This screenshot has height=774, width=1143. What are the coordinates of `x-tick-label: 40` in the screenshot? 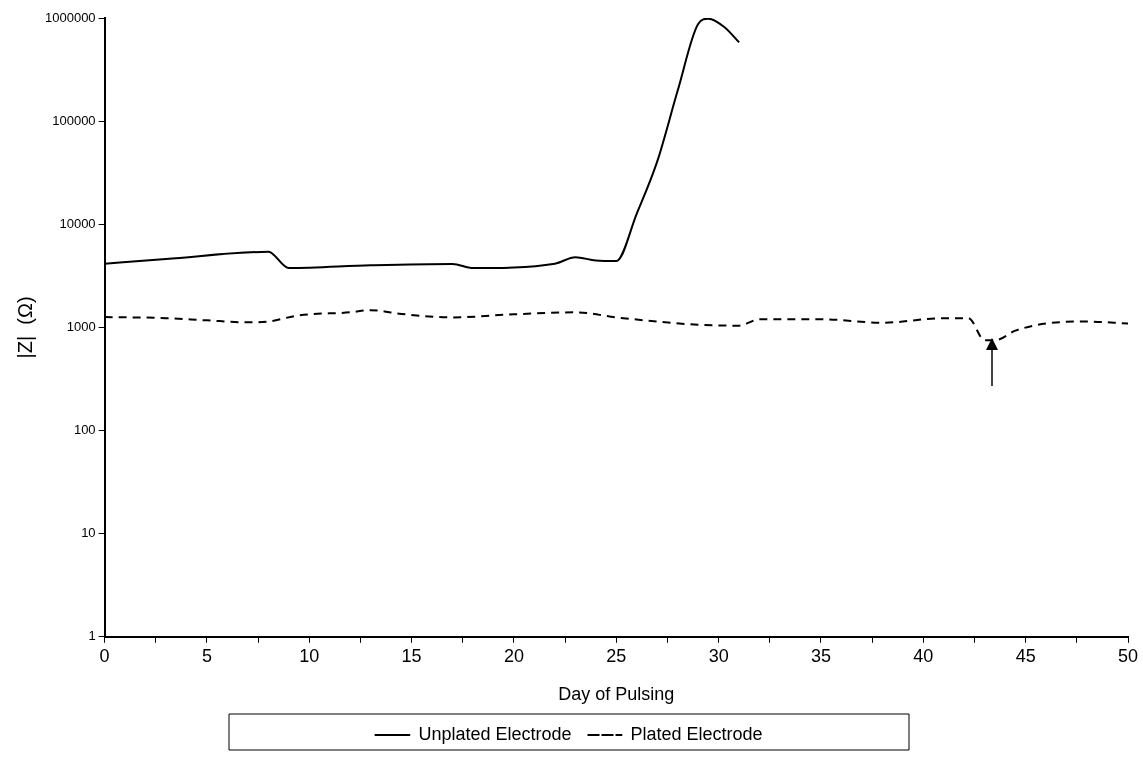 It's located at (923, 655).